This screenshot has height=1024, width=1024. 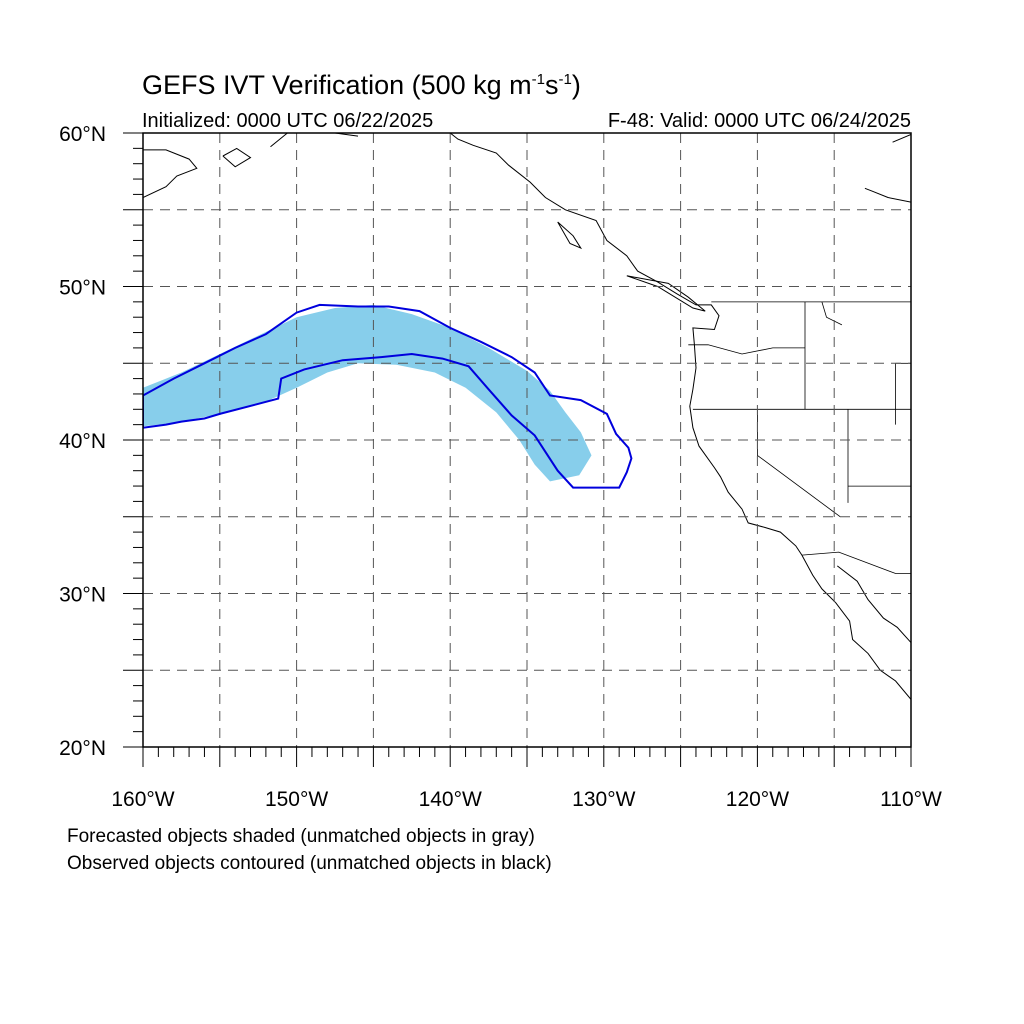 I want to click on forecast-object, so click(x=367, y=393).